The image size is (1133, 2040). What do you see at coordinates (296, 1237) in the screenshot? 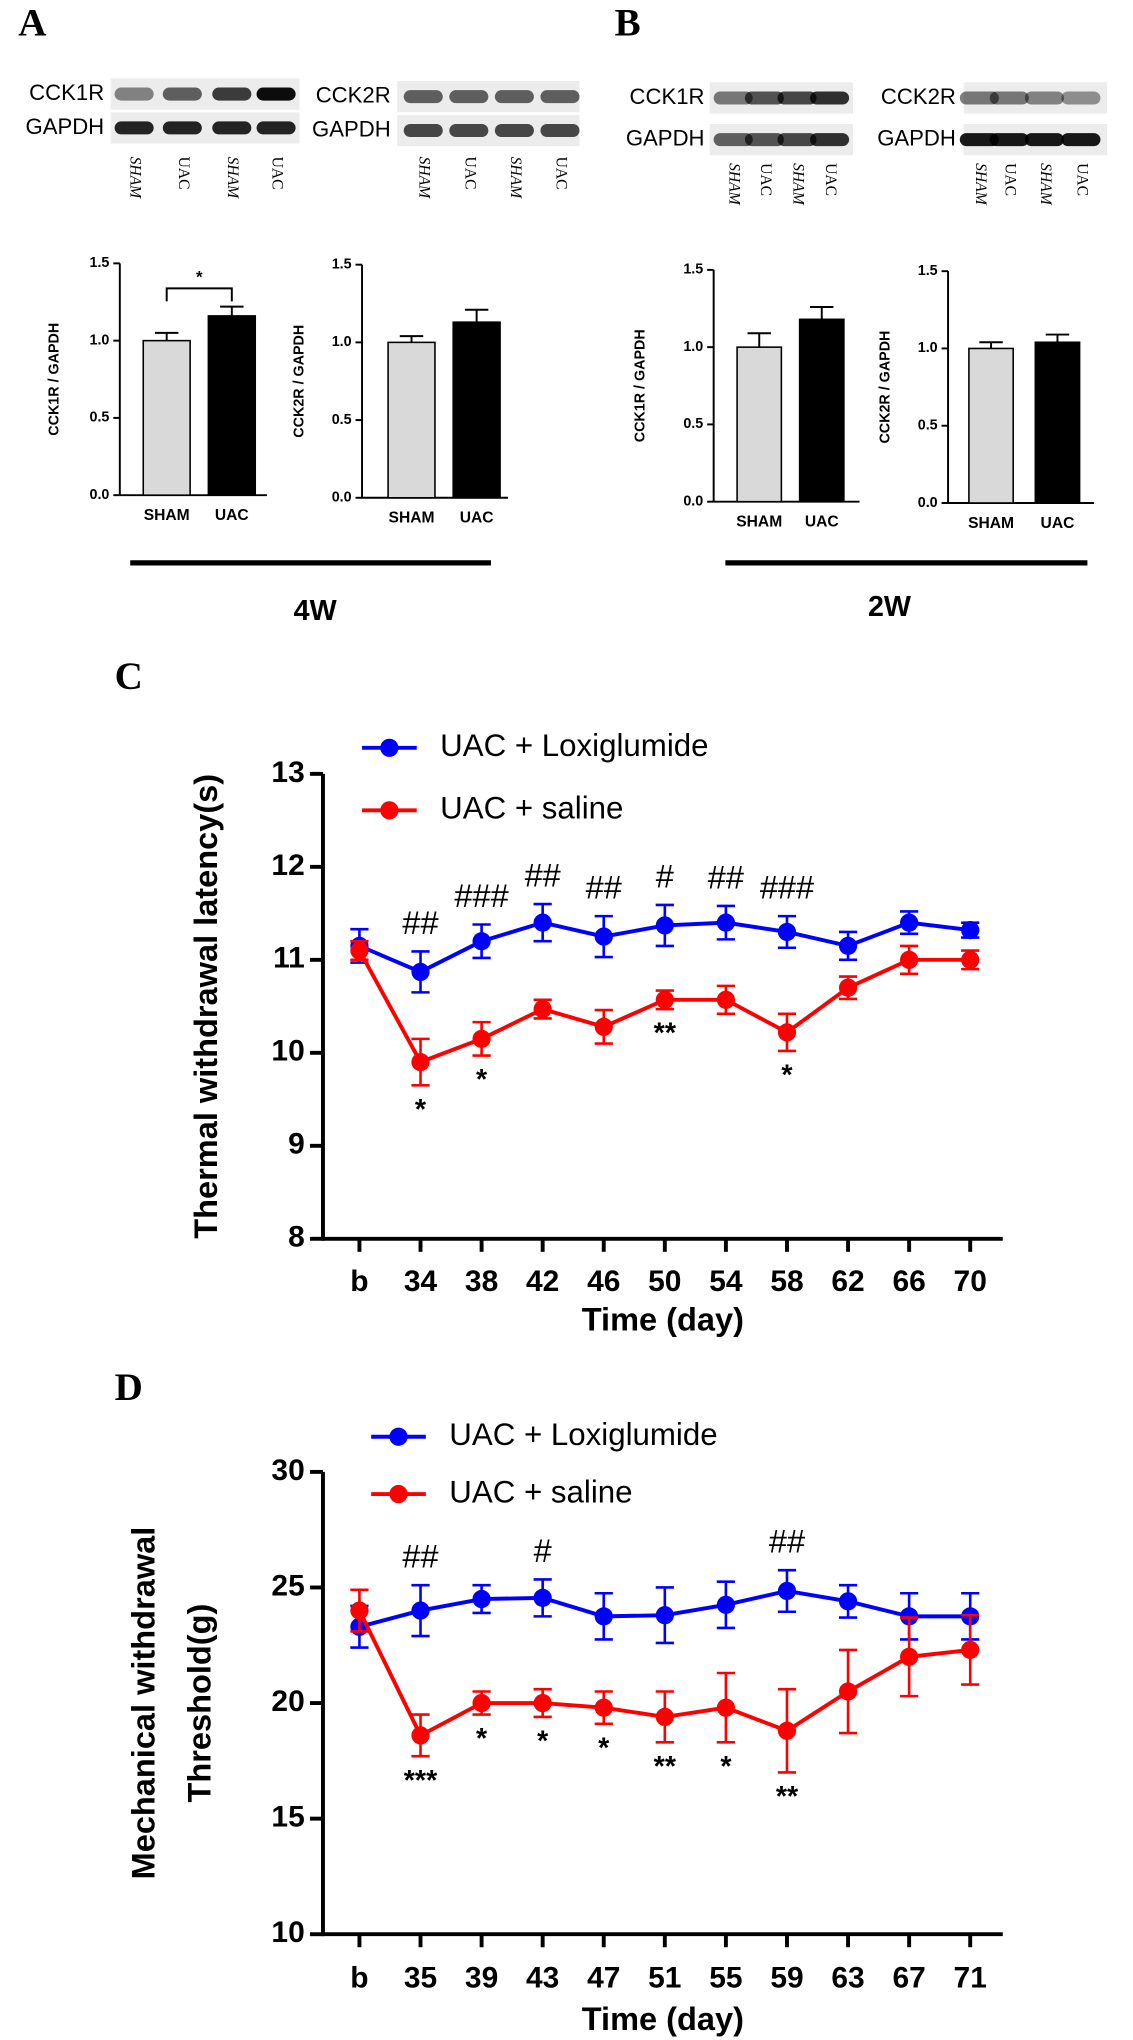
I see `y-tick-label: 8` at bounding box center [296, 1237].